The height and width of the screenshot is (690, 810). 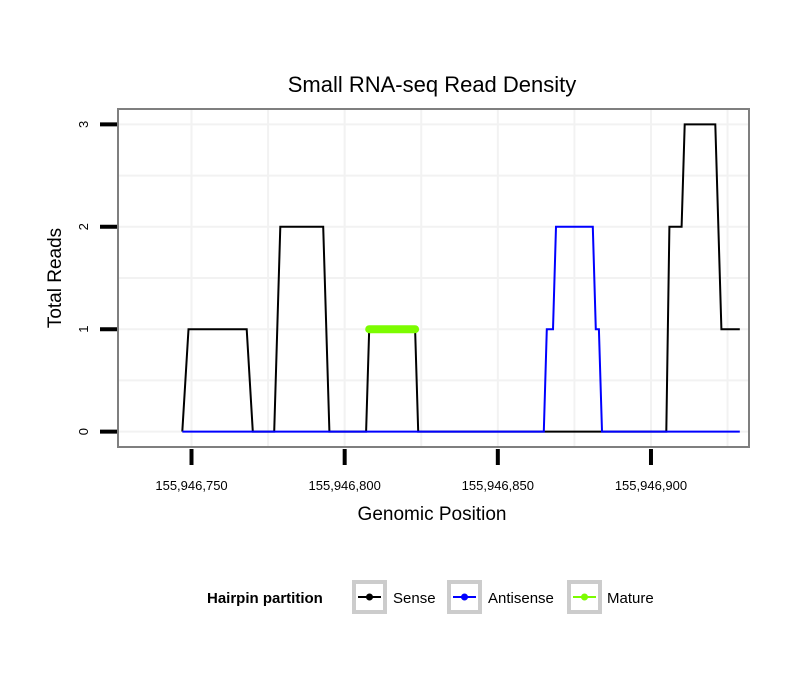 I want to click on y-tick-label: 2, so click(x=83, y=226).